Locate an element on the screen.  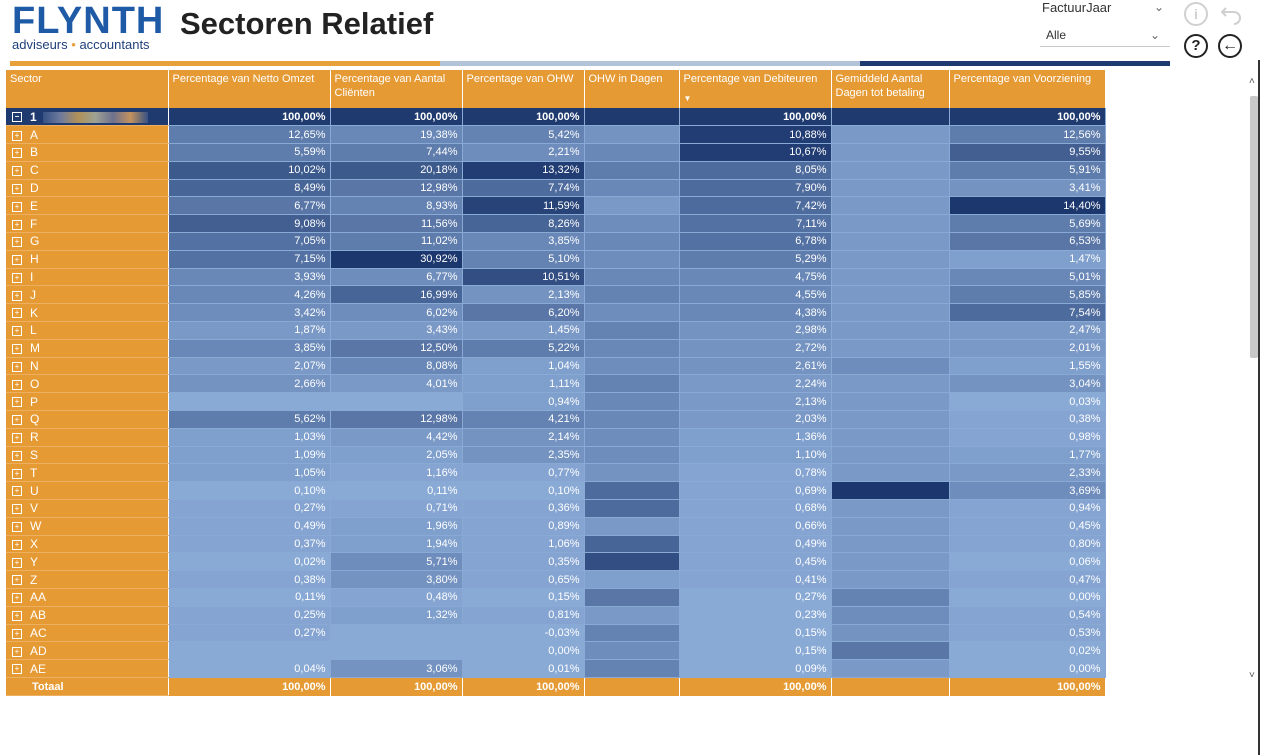
table-row: + R 1,03% 4,42% 2,14% 1,36% 0,98% is located at coordinates (556, 437).